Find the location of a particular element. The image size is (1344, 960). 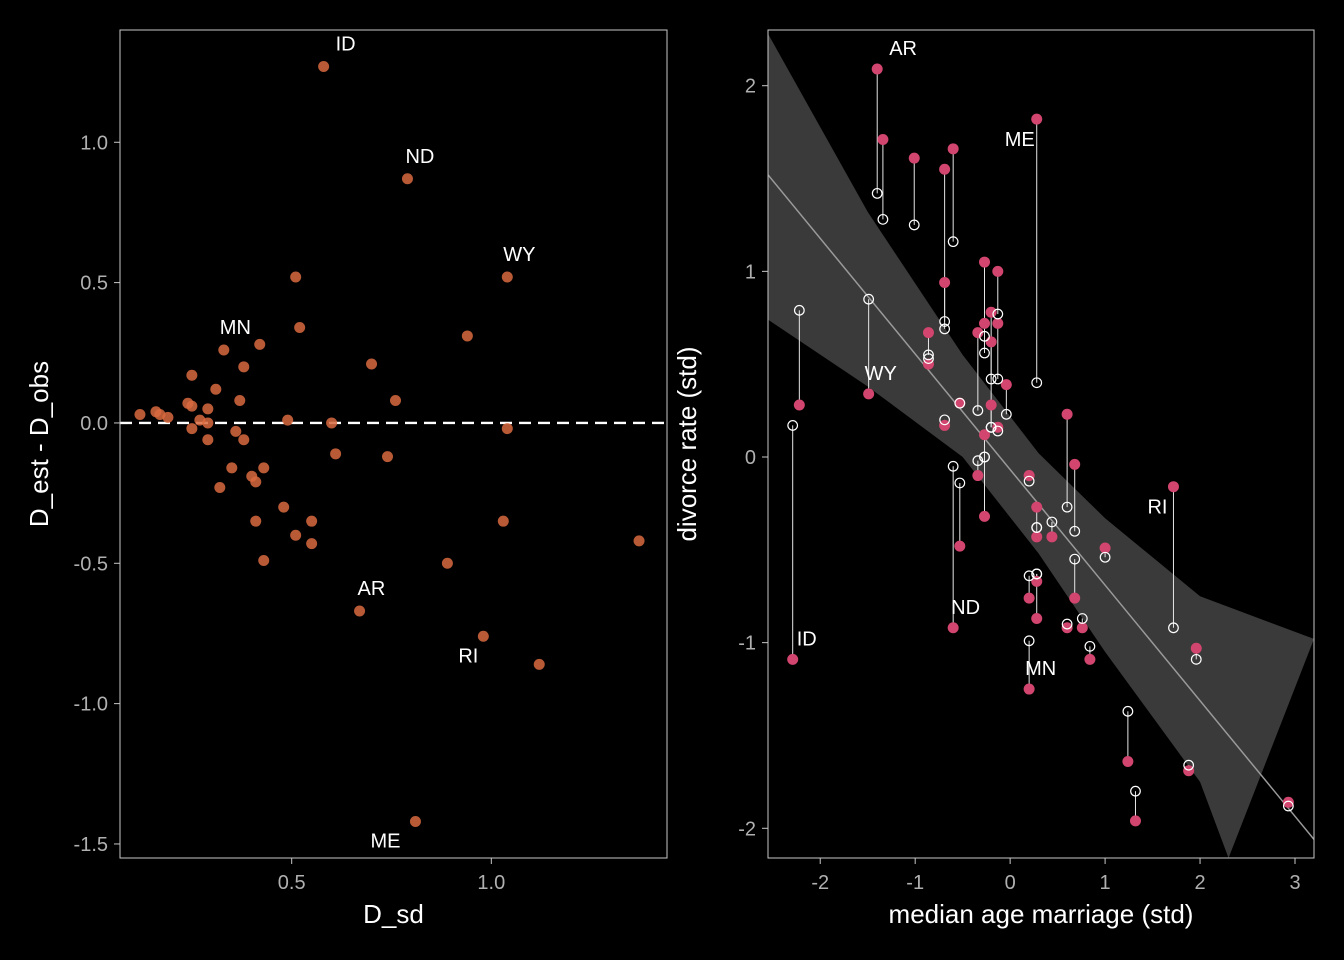

y-tick-label: 0.0 is located at coordinates (94, 424).